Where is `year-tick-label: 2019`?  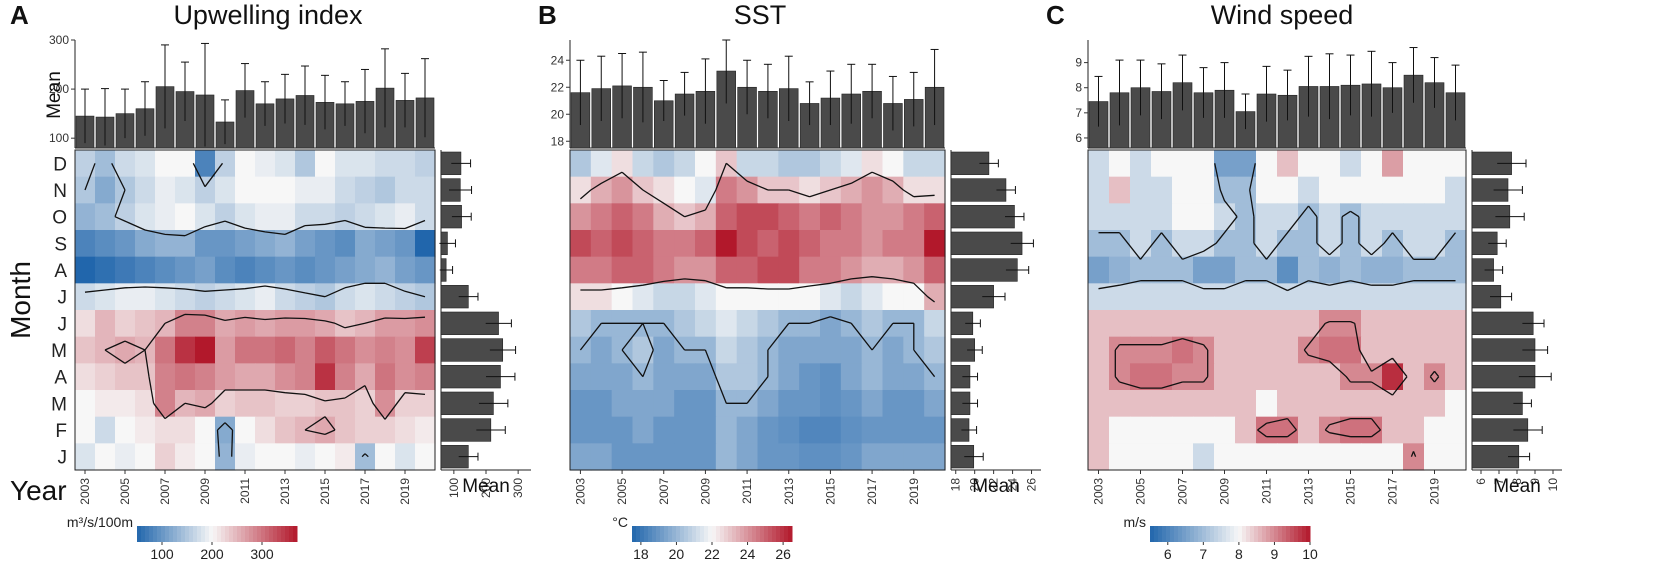
year-tick-label: 2019 is located at coordinates (1435, 491).